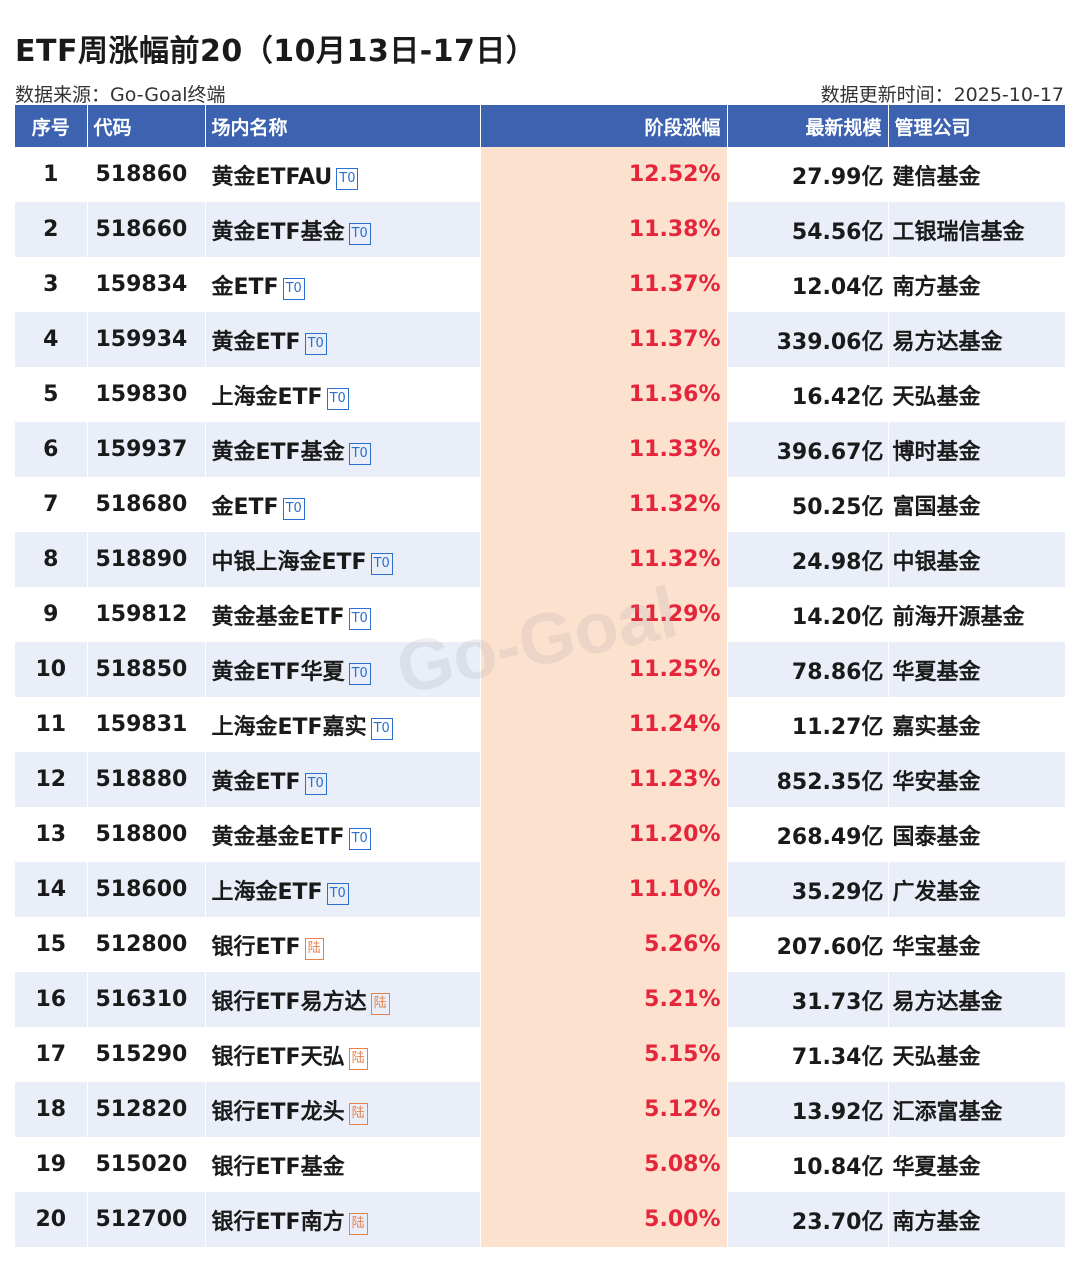 This screenshot has height=1288, width=1080. I want to click on name-cell: 银行ETF天弘陆, so click(343, 1054).